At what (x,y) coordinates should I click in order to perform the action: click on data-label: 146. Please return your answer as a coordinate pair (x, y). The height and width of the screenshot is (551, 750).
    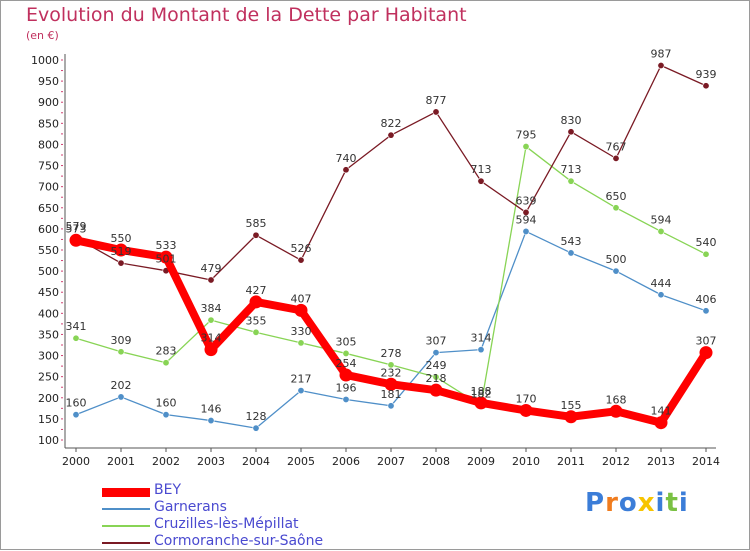
    Looking at the image, I should click on (211, 409).